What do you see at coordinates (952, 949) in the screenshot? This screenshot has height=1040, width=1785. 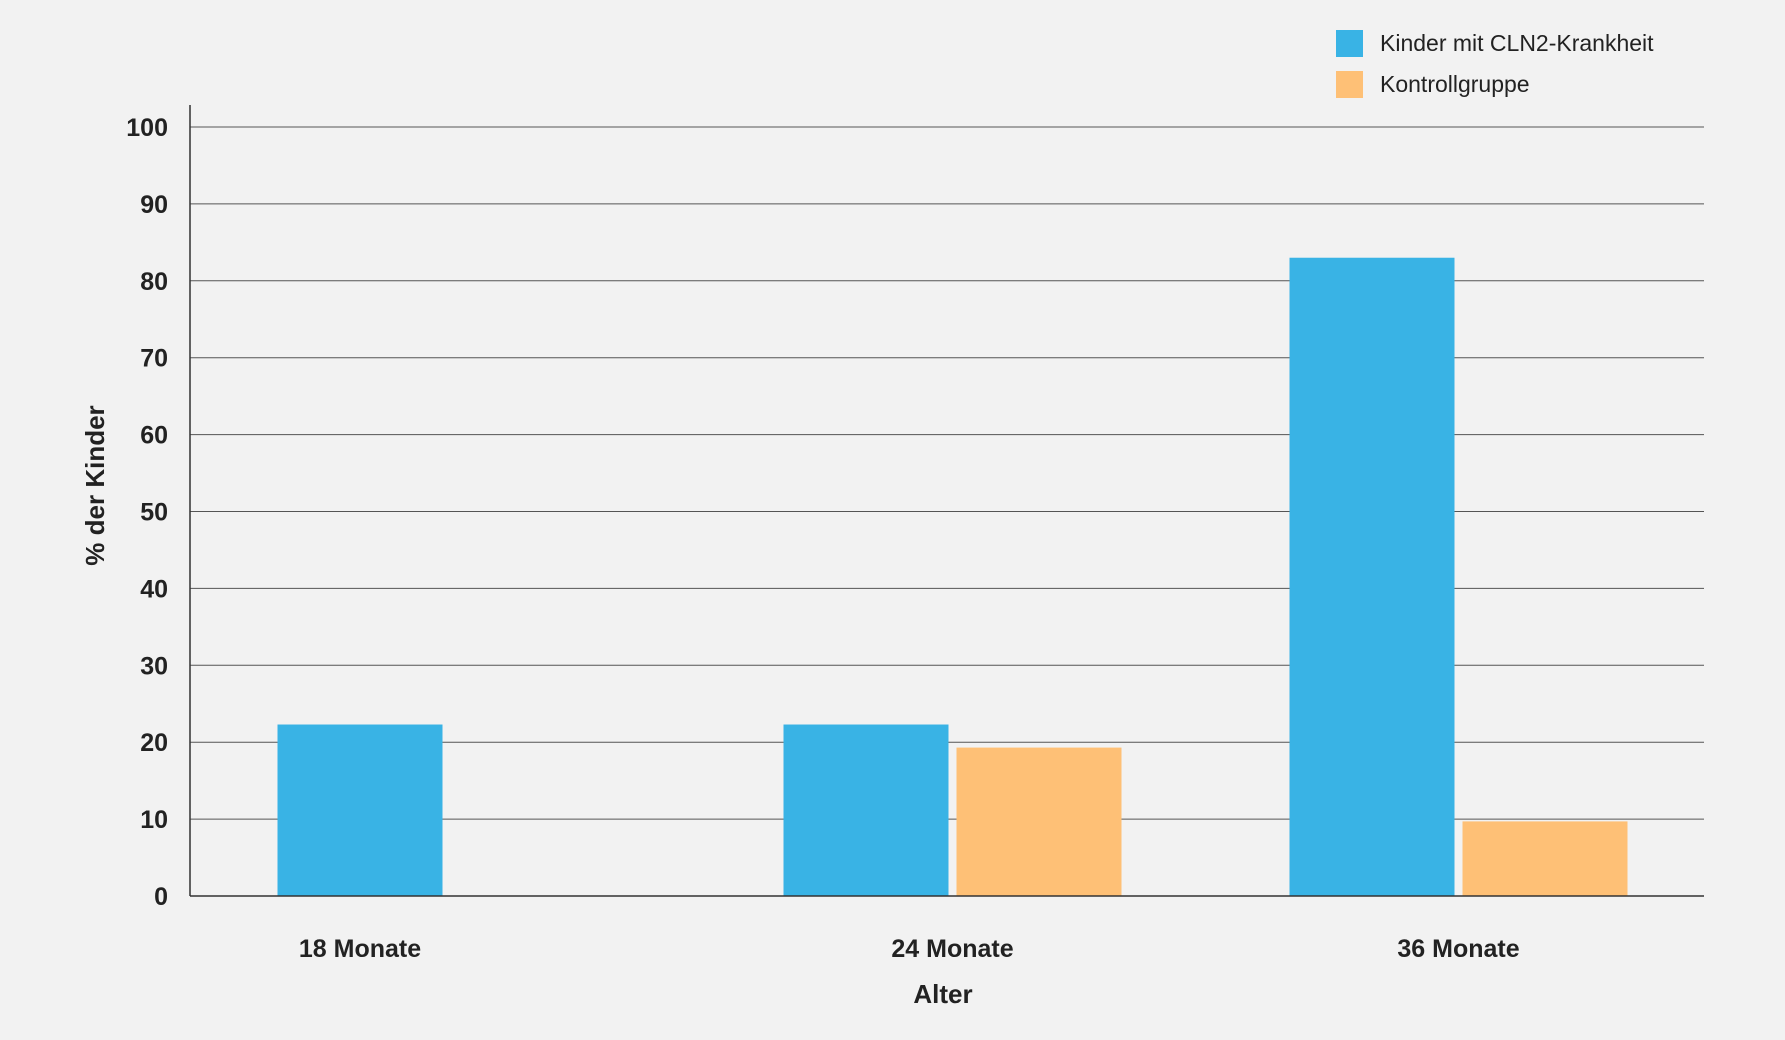 I see `x-tick-label: 24 Monate` at bounding box center [952, 949].